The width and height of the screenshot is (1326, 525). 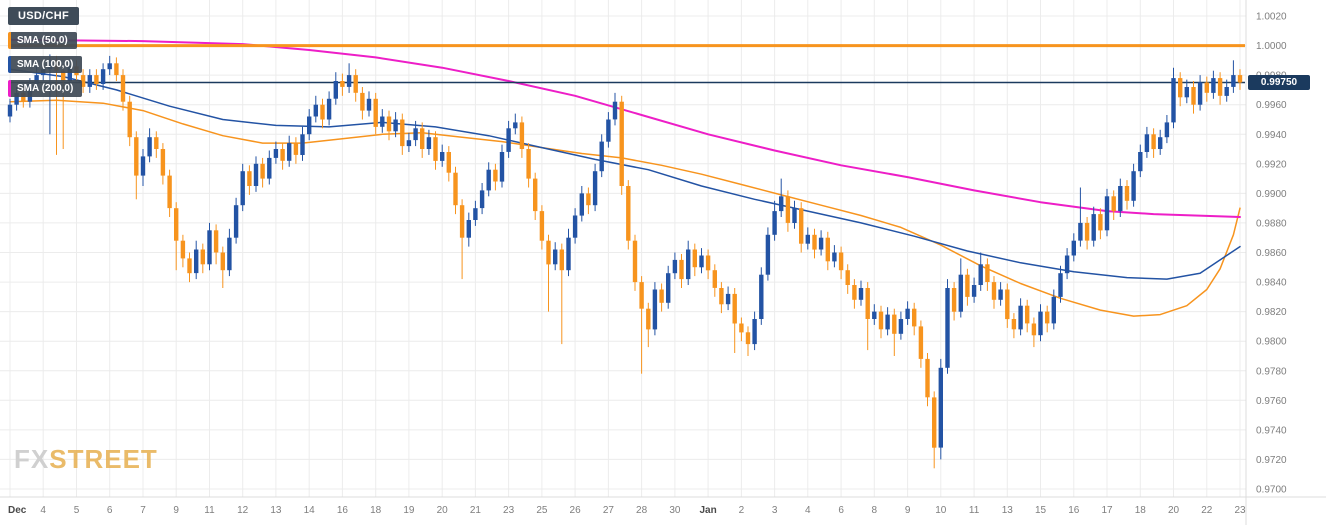 I want to click on y-axis-label: 0.9880, so click(x=1271, y=223).